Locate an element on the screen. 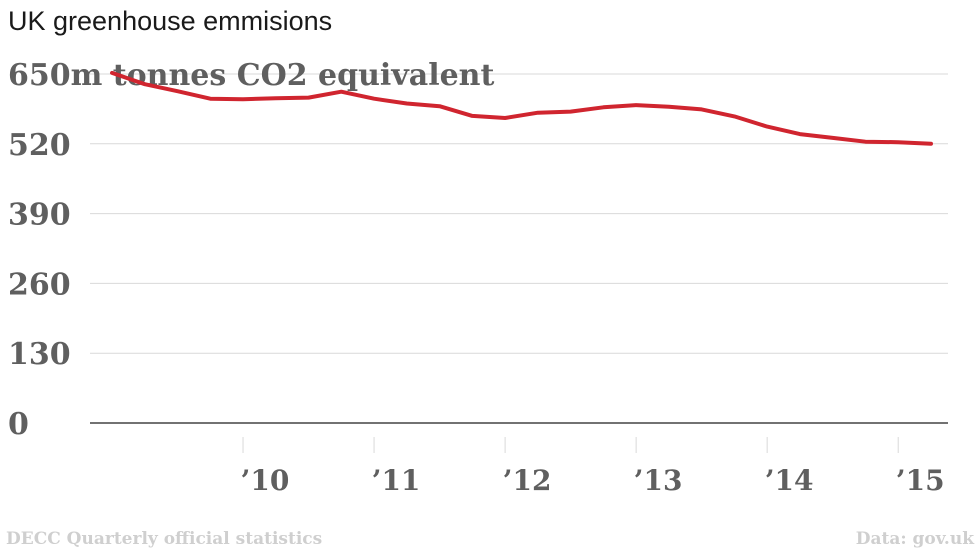 The height and width of the screenshot is (551, 980). y-tick-label: 0 is located at coordinates (18, 424).